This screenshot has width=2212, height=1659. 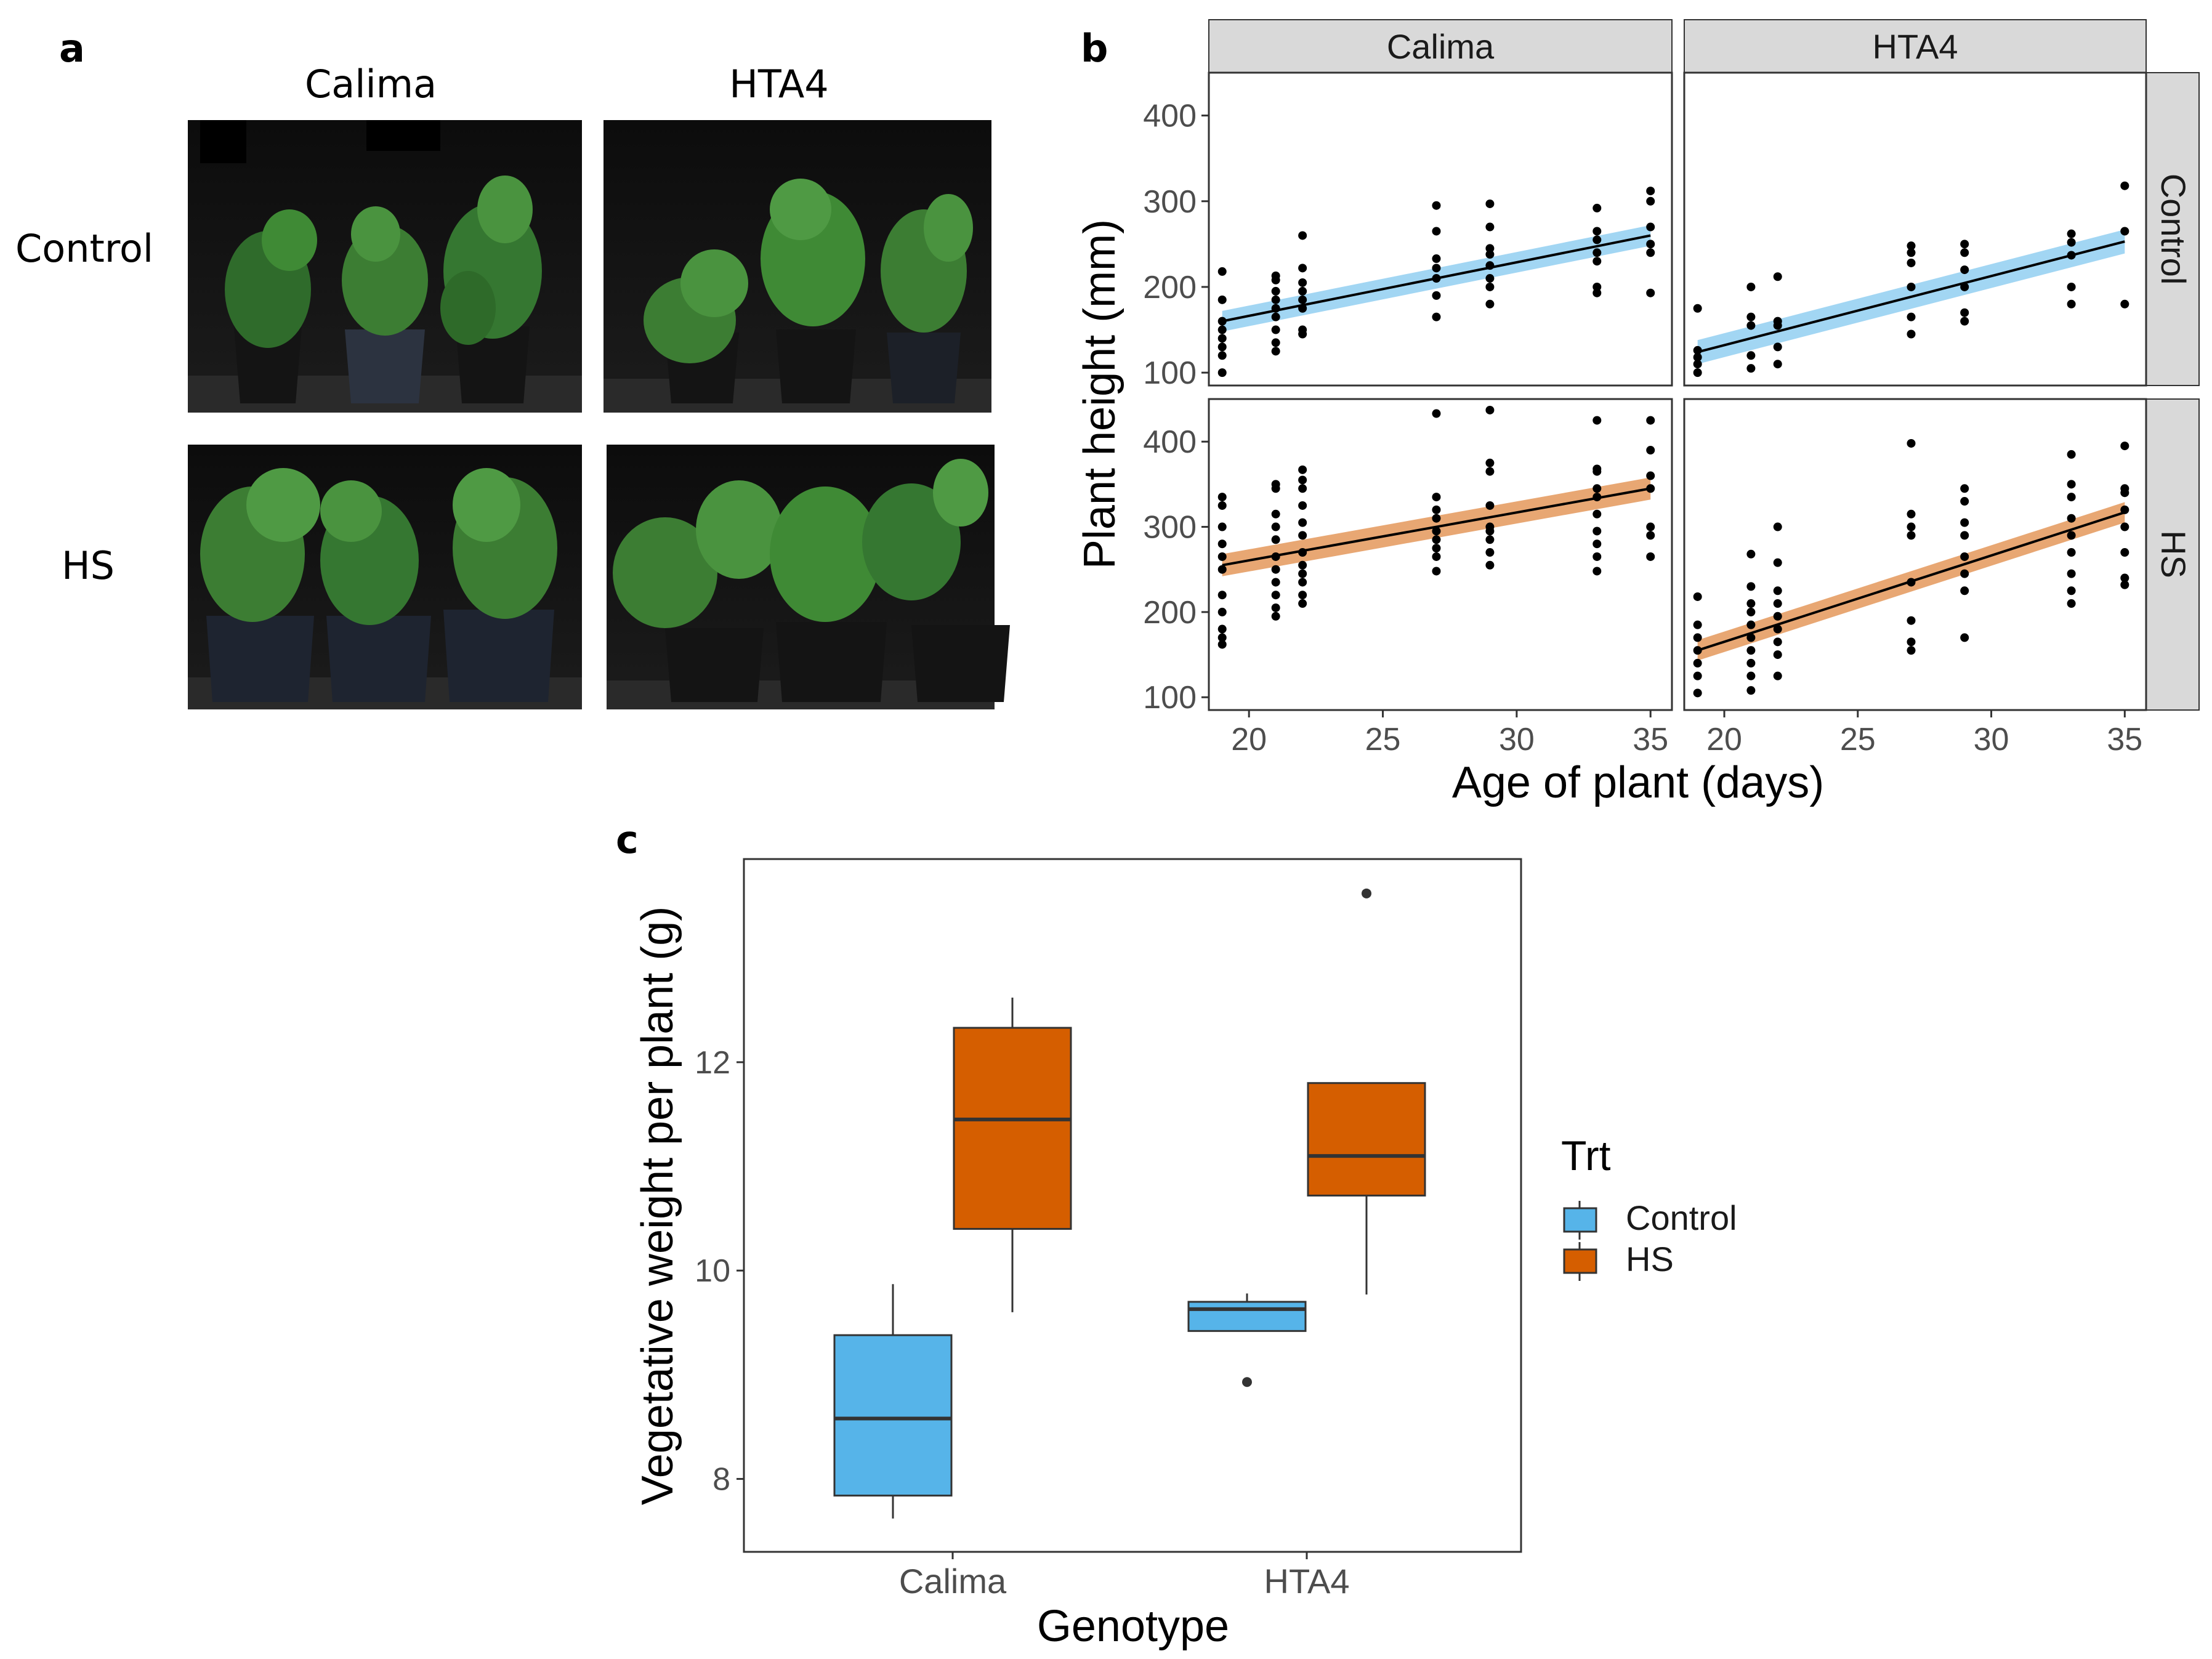 I want to click on legend-key-hs, so click(x=1580, y=1261).